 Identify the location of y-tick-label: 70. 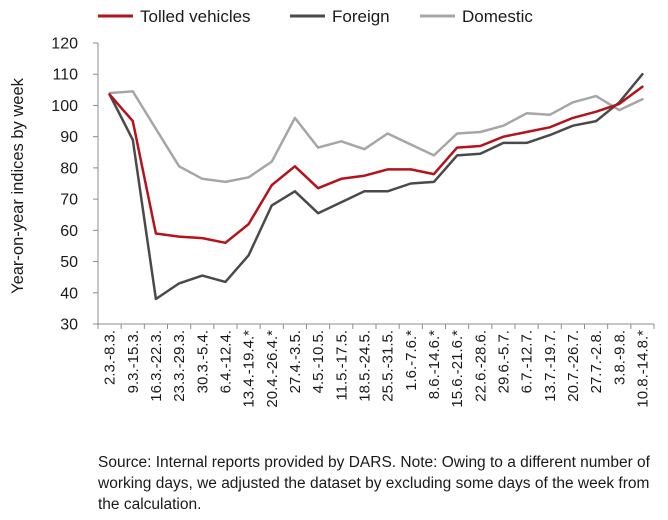
(69, 200).